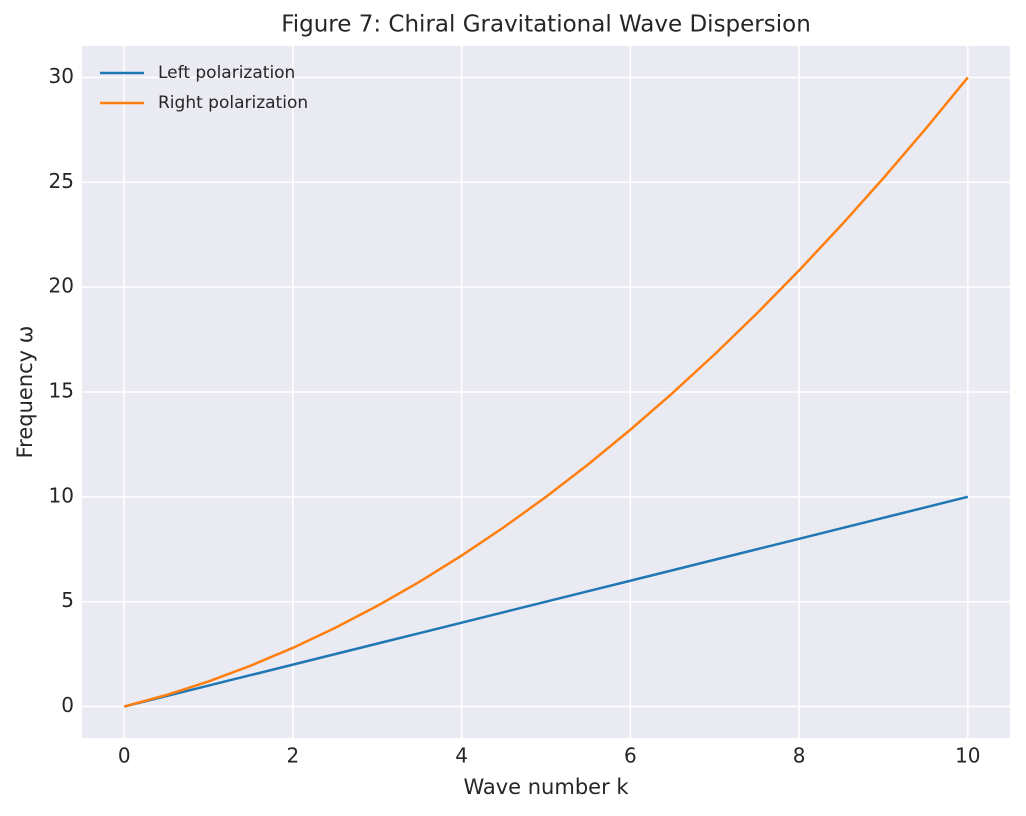 This screenshot has width=1026, height=816. Describe the element at coordinates (967, 756) in the screenshot. I see `x-tick-label: 10` at that location.